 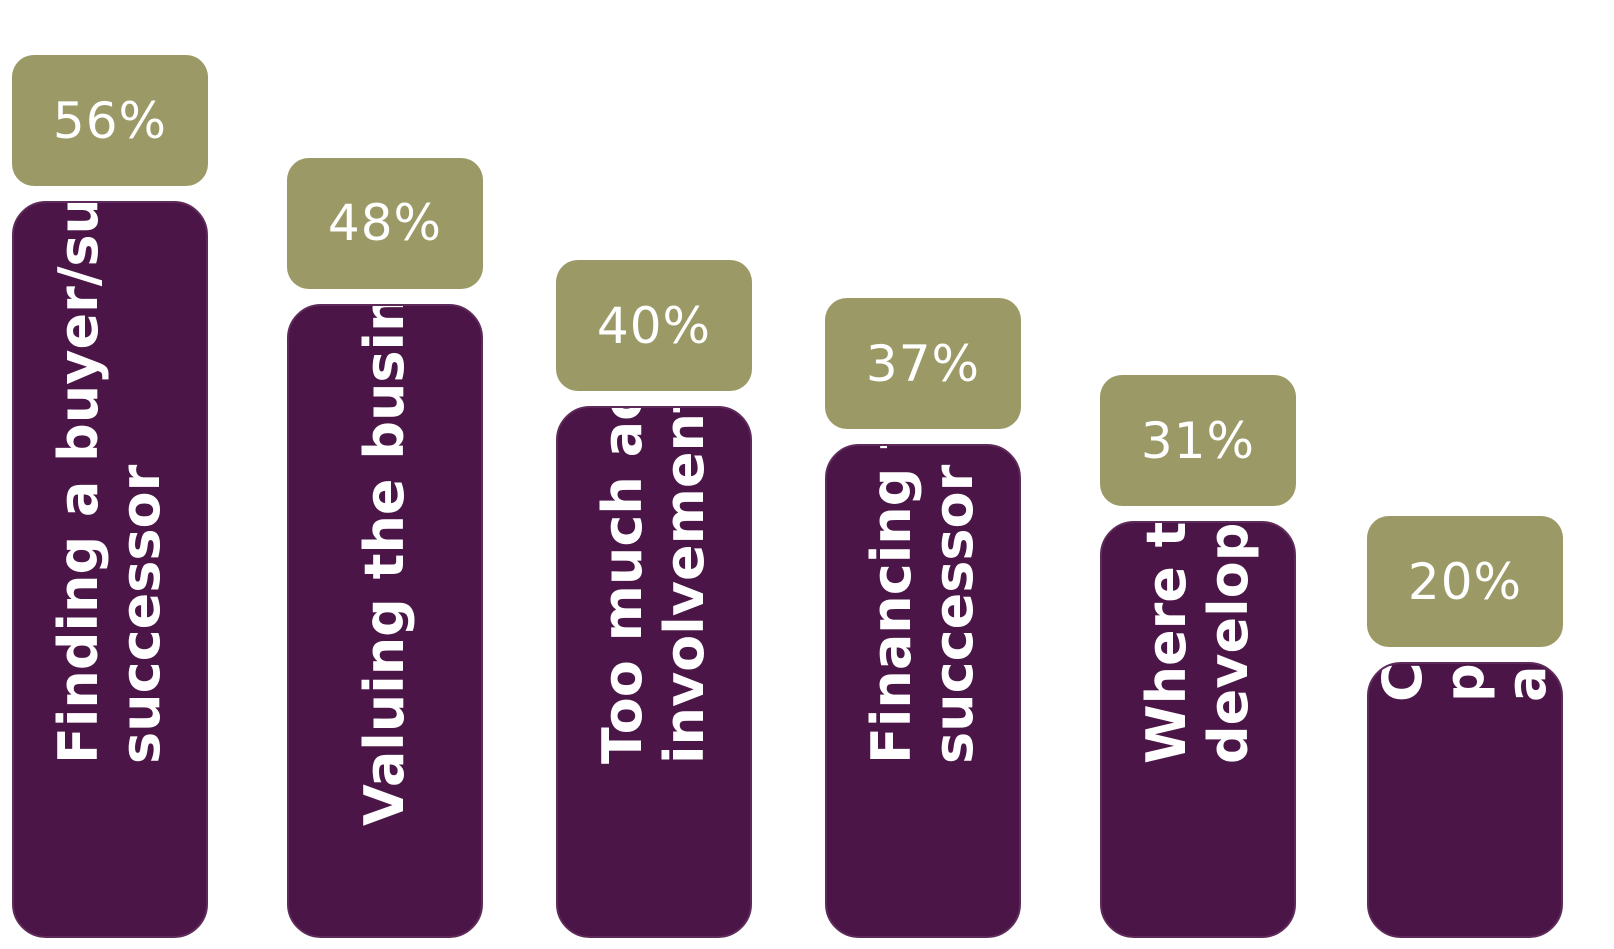 I want to click on category-label: Where to startdeveloping a plan, so click(x=1197, y=642).